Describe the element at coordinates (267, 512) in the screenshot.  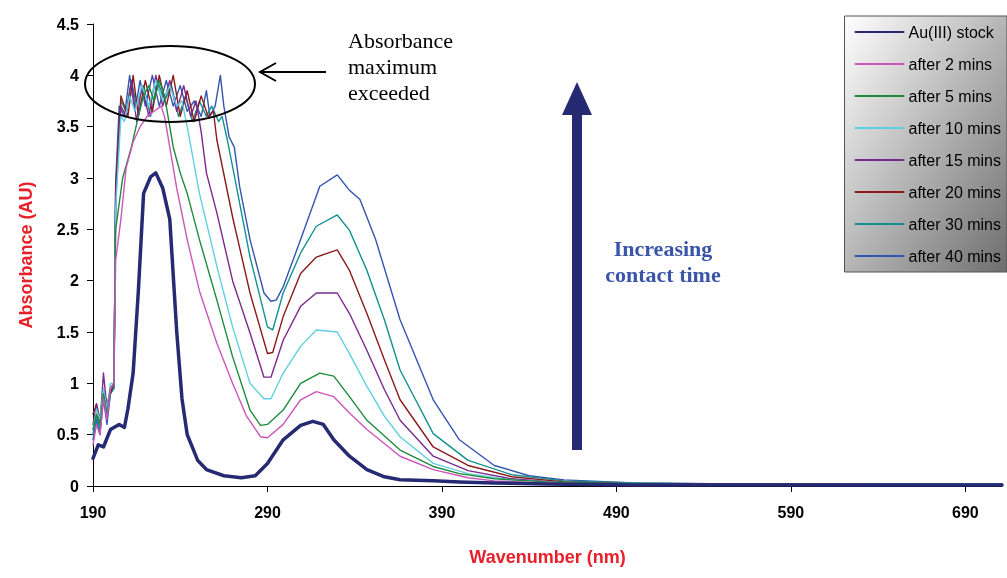
I see `x-tick-label: 290` at that location.